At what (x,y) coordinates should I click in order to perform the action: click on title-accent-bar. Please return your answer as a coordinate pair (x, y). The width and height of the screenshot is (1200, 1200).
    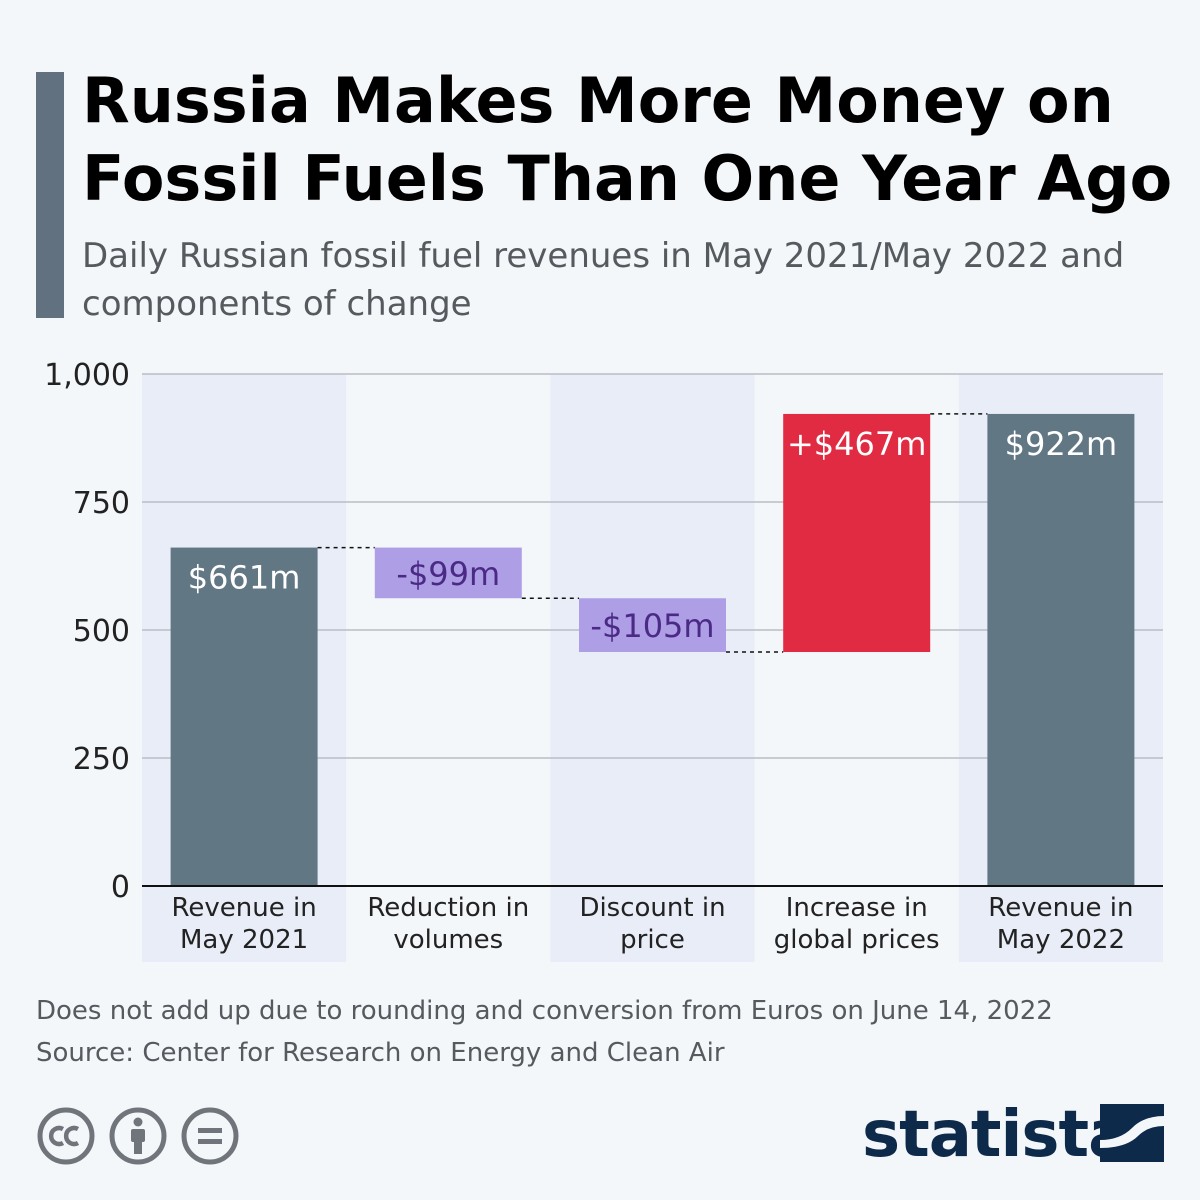
    Looking at the image, I should click on (50, 195).